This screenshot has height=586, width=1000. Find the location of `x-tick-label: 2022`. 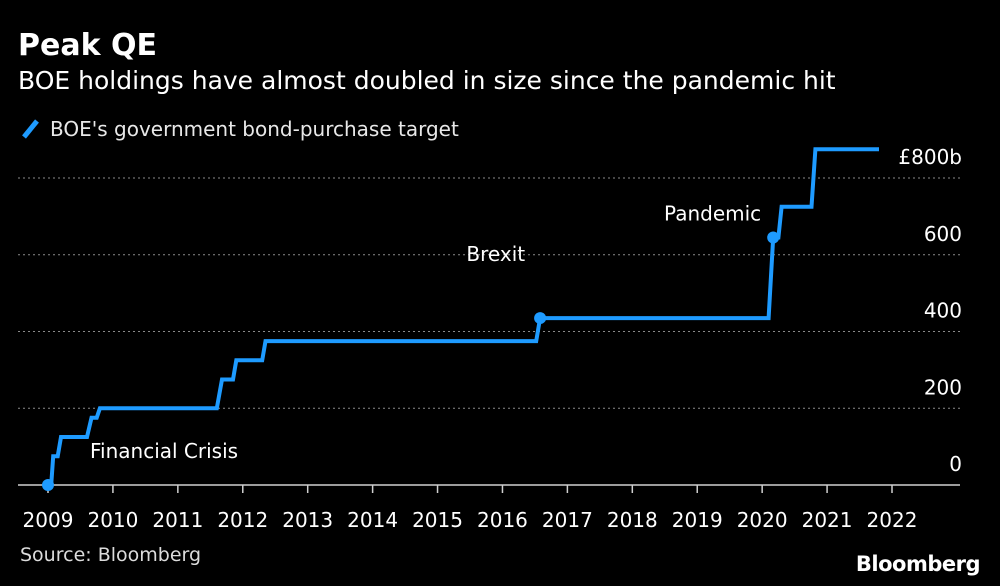

x-tick-label: 2022 is located at coordinates (892, 520).